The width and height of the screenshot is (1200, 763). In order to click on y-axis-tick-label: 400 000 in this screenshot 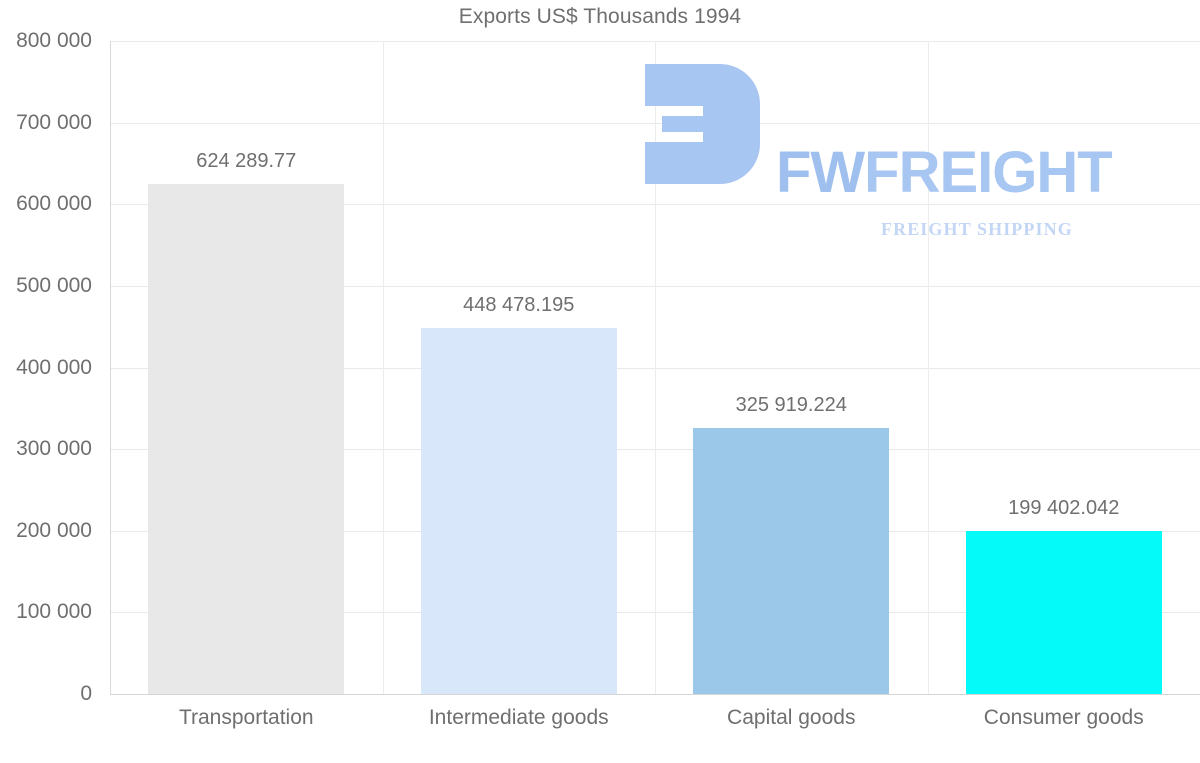, I will do `click(54, 367)`.